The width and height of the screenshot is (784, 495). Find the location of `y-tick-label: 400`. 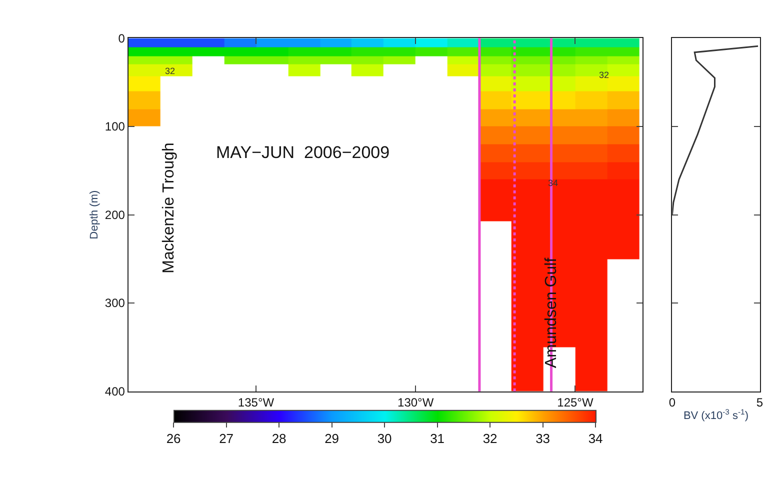

y-tick-label: 400 is located at coordinates (115, 391).